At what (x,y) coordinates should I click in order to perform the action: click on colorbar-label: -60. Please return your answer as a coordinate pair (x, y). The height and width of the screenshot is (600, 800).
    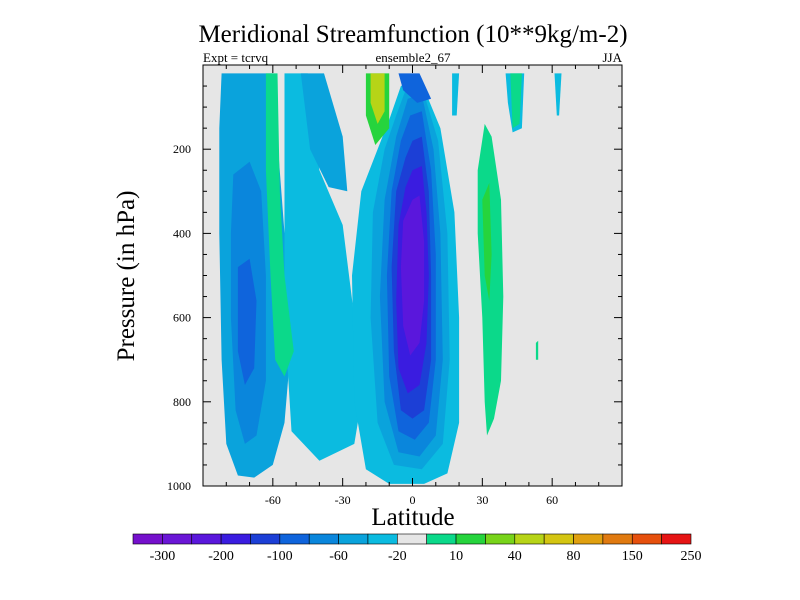
    Looking at the image, I should click on (338, 556).